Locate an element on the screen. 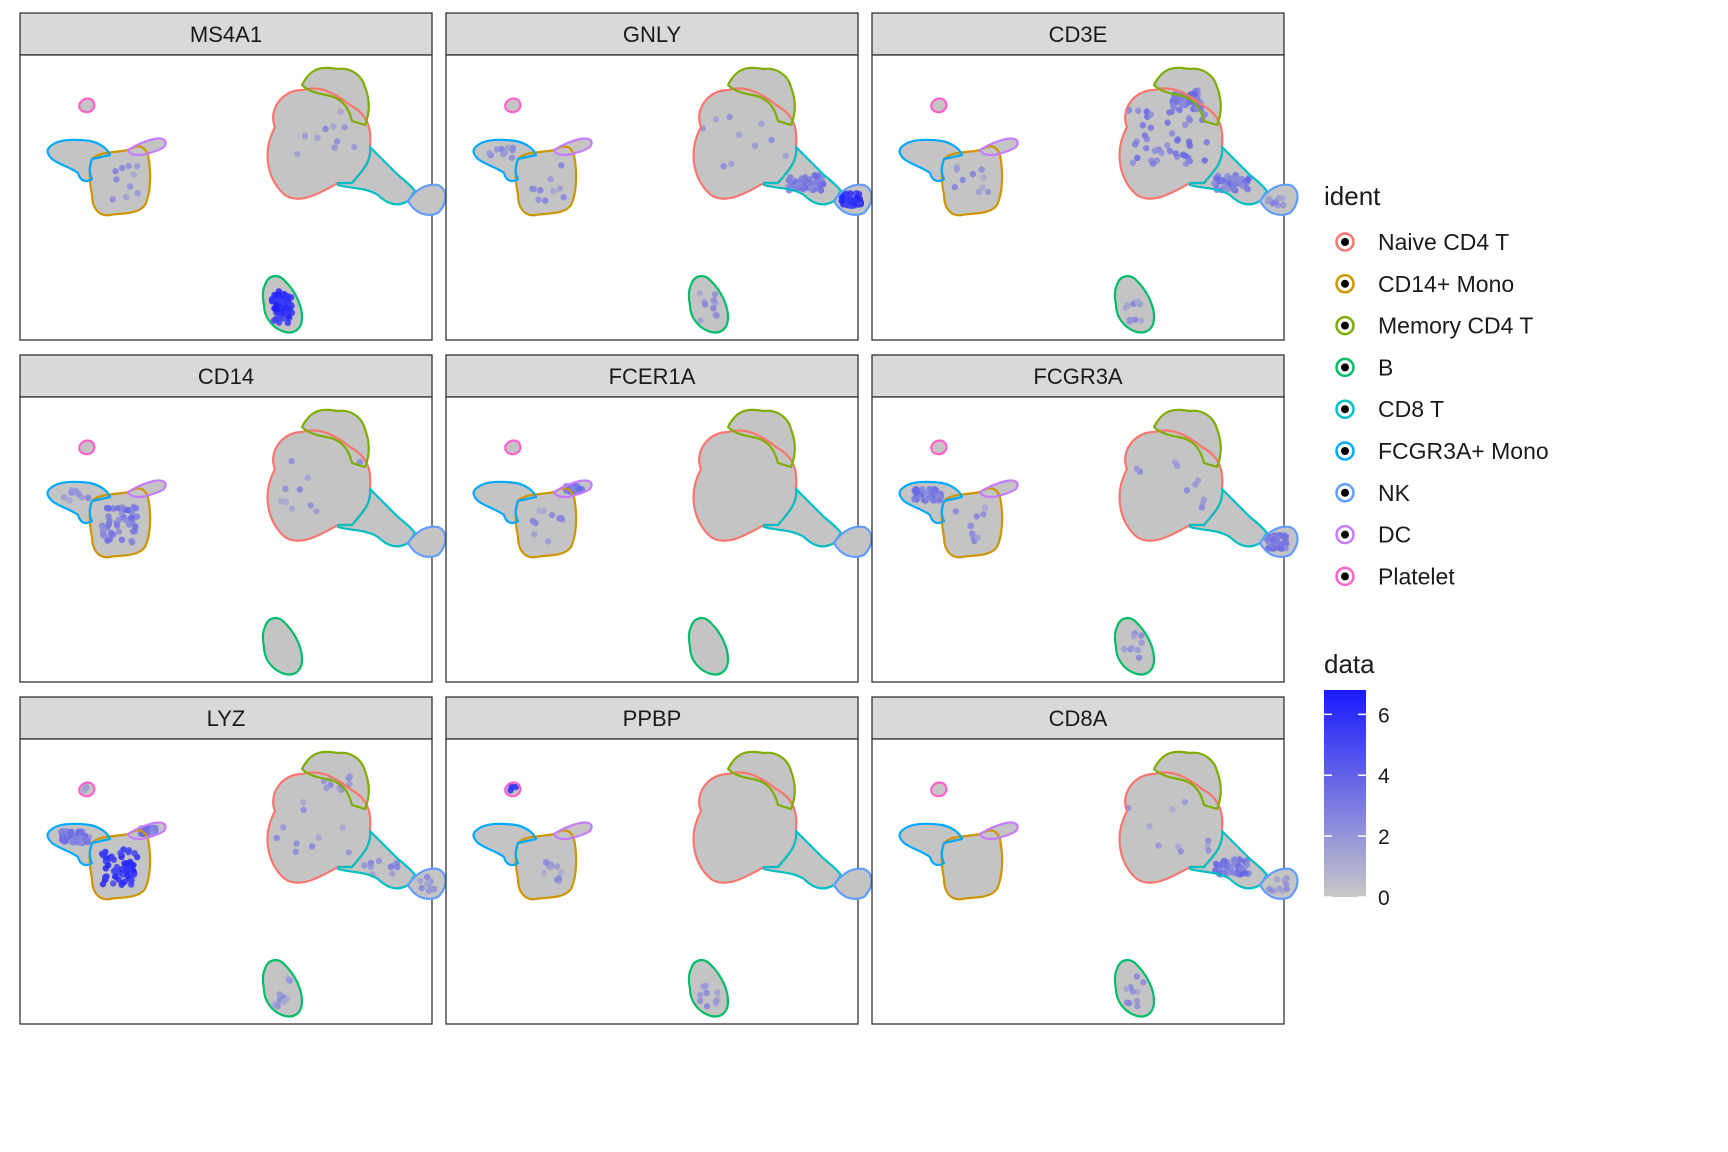  facet-strip is located at coordinates (652, 34).